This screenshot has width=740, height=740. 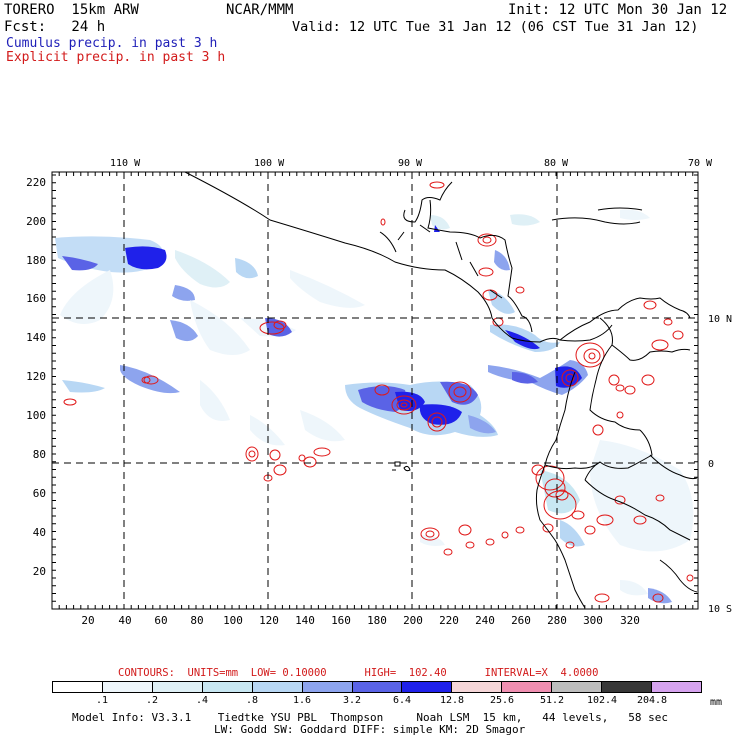 What do you see at coordinates (716, 702) in the screenshot?
I see `legend-unit: mm` at bounding box center [716, 702].